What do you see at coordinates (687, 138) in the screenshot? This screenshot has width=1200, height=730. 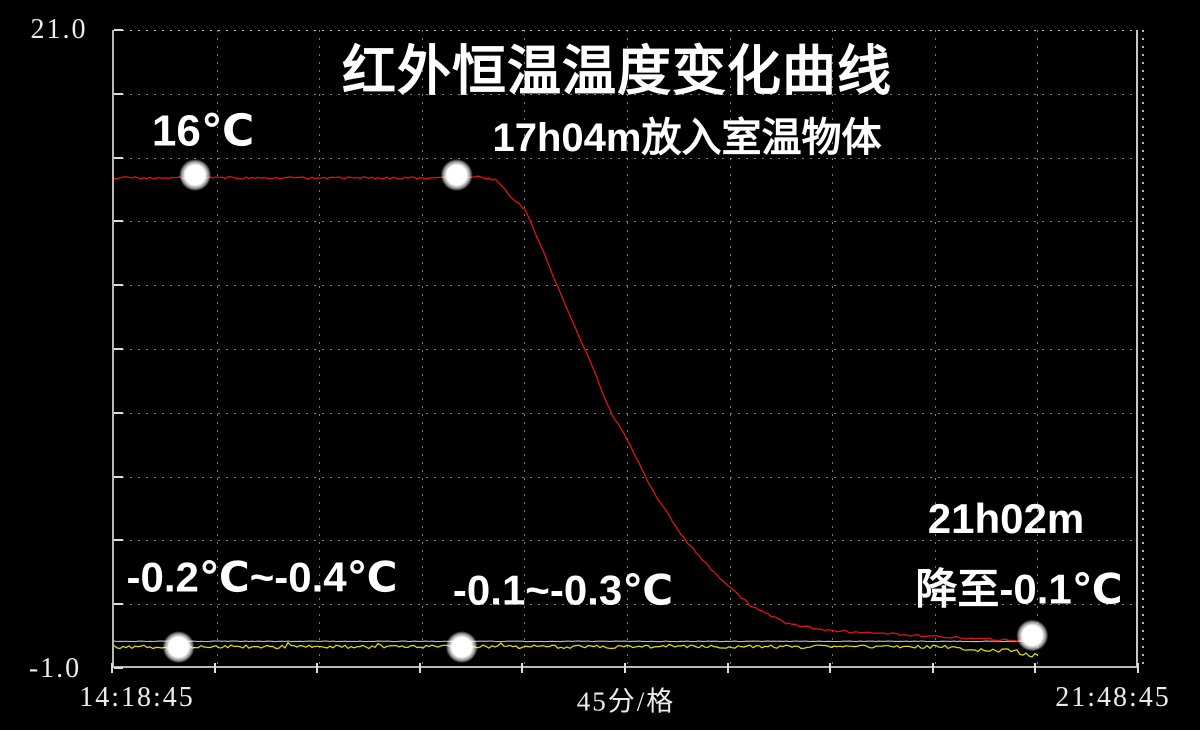 I see `annotation-event-17h04m: 17h04m放入室温物体` at bounding box center [687, 138].